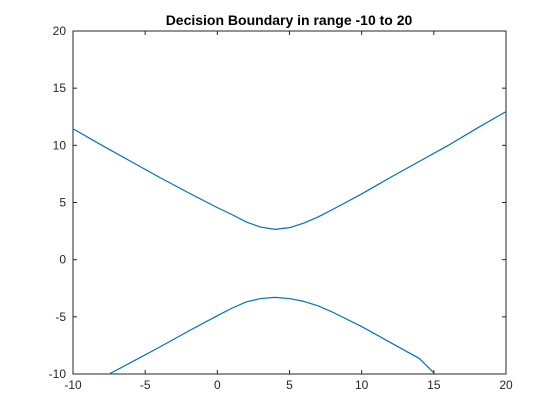  Describe the element at coordinates (60, 145) in the screenshot. I see `y-tick-label: 10` at that location.